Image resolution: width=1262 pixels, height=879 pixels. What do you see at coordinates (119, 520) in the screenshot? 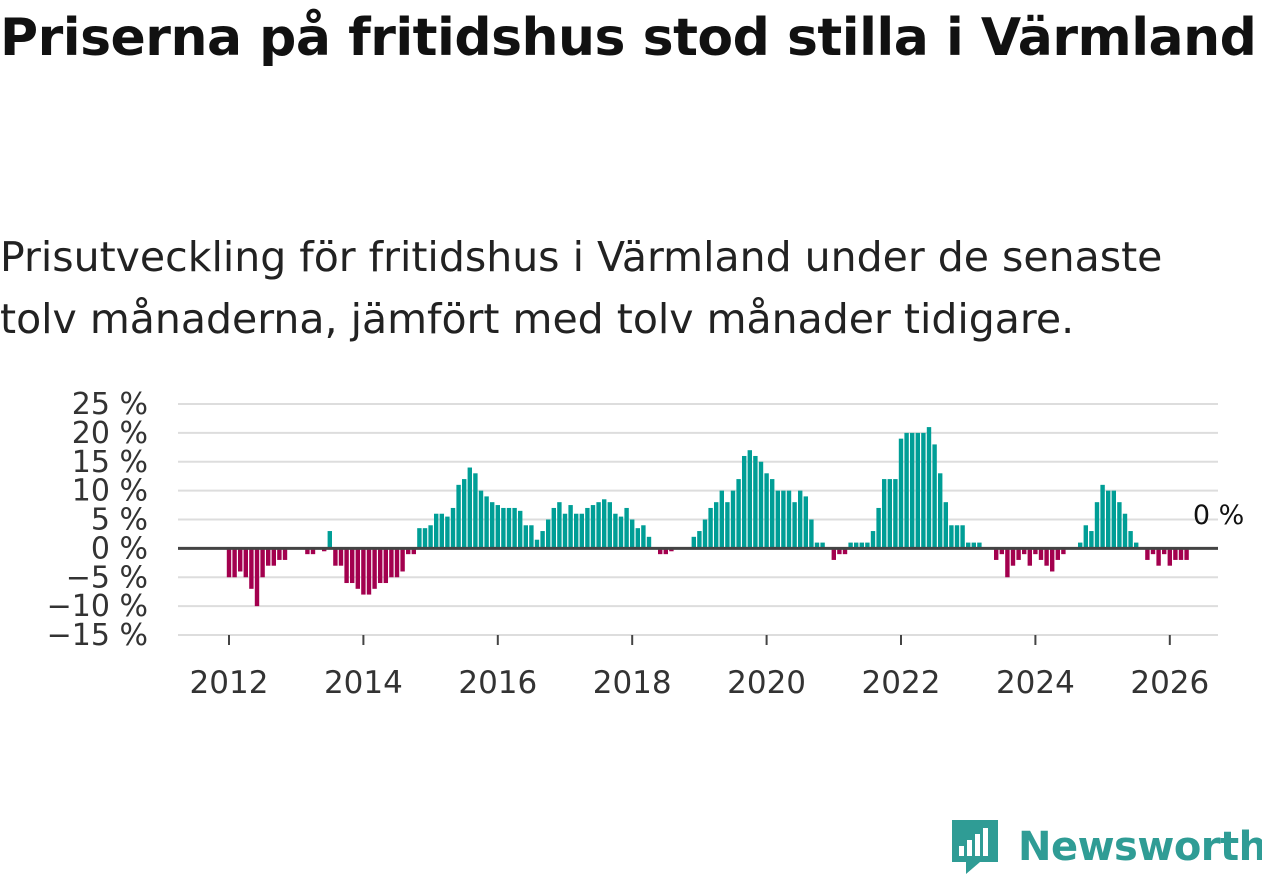
I see `y-tick-label: 5 %` at bounding box center [119, 520].